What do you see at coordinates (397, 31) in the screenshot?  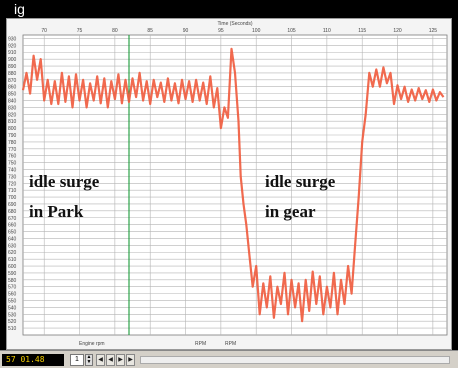 I see `x-tick-label: 120` at bounding box center [397, 31].